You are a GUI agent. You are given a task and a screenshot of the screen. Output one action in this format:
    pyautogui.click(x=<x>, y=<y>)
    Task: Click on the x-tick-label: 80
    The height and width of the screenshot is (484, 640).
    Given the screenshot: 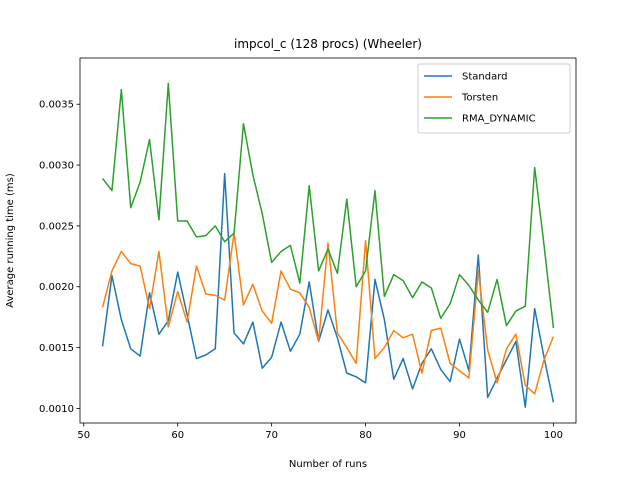 What is the action you would take?
    pyautogui.click(x=365, y=435)
    